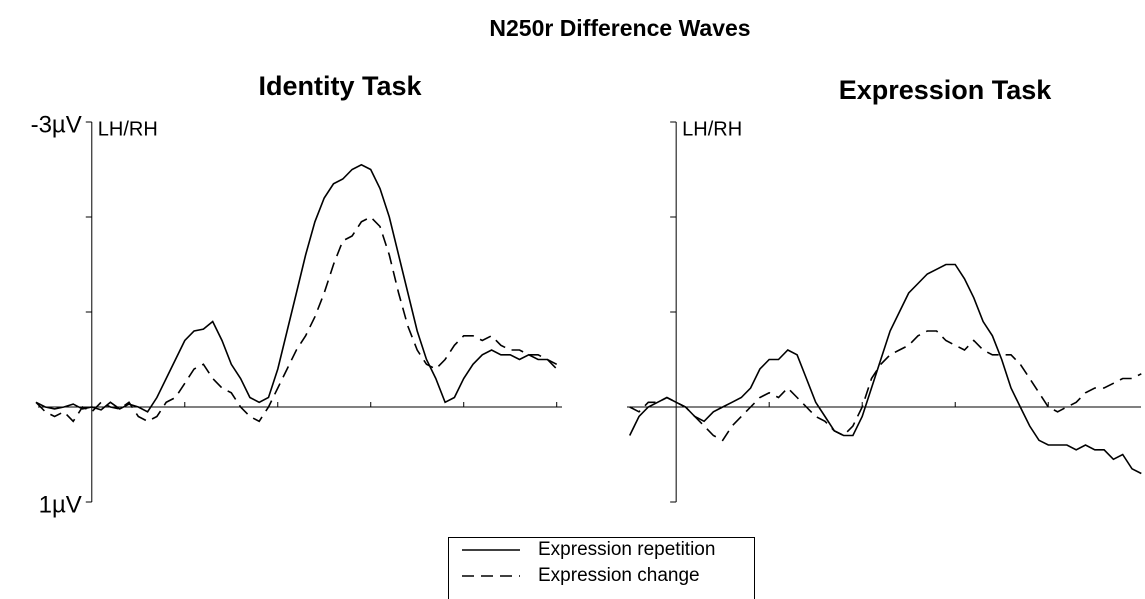 This screenshot has width=1145, height=599. I want to click on panel-title: Expression Task, so click(946, 90).